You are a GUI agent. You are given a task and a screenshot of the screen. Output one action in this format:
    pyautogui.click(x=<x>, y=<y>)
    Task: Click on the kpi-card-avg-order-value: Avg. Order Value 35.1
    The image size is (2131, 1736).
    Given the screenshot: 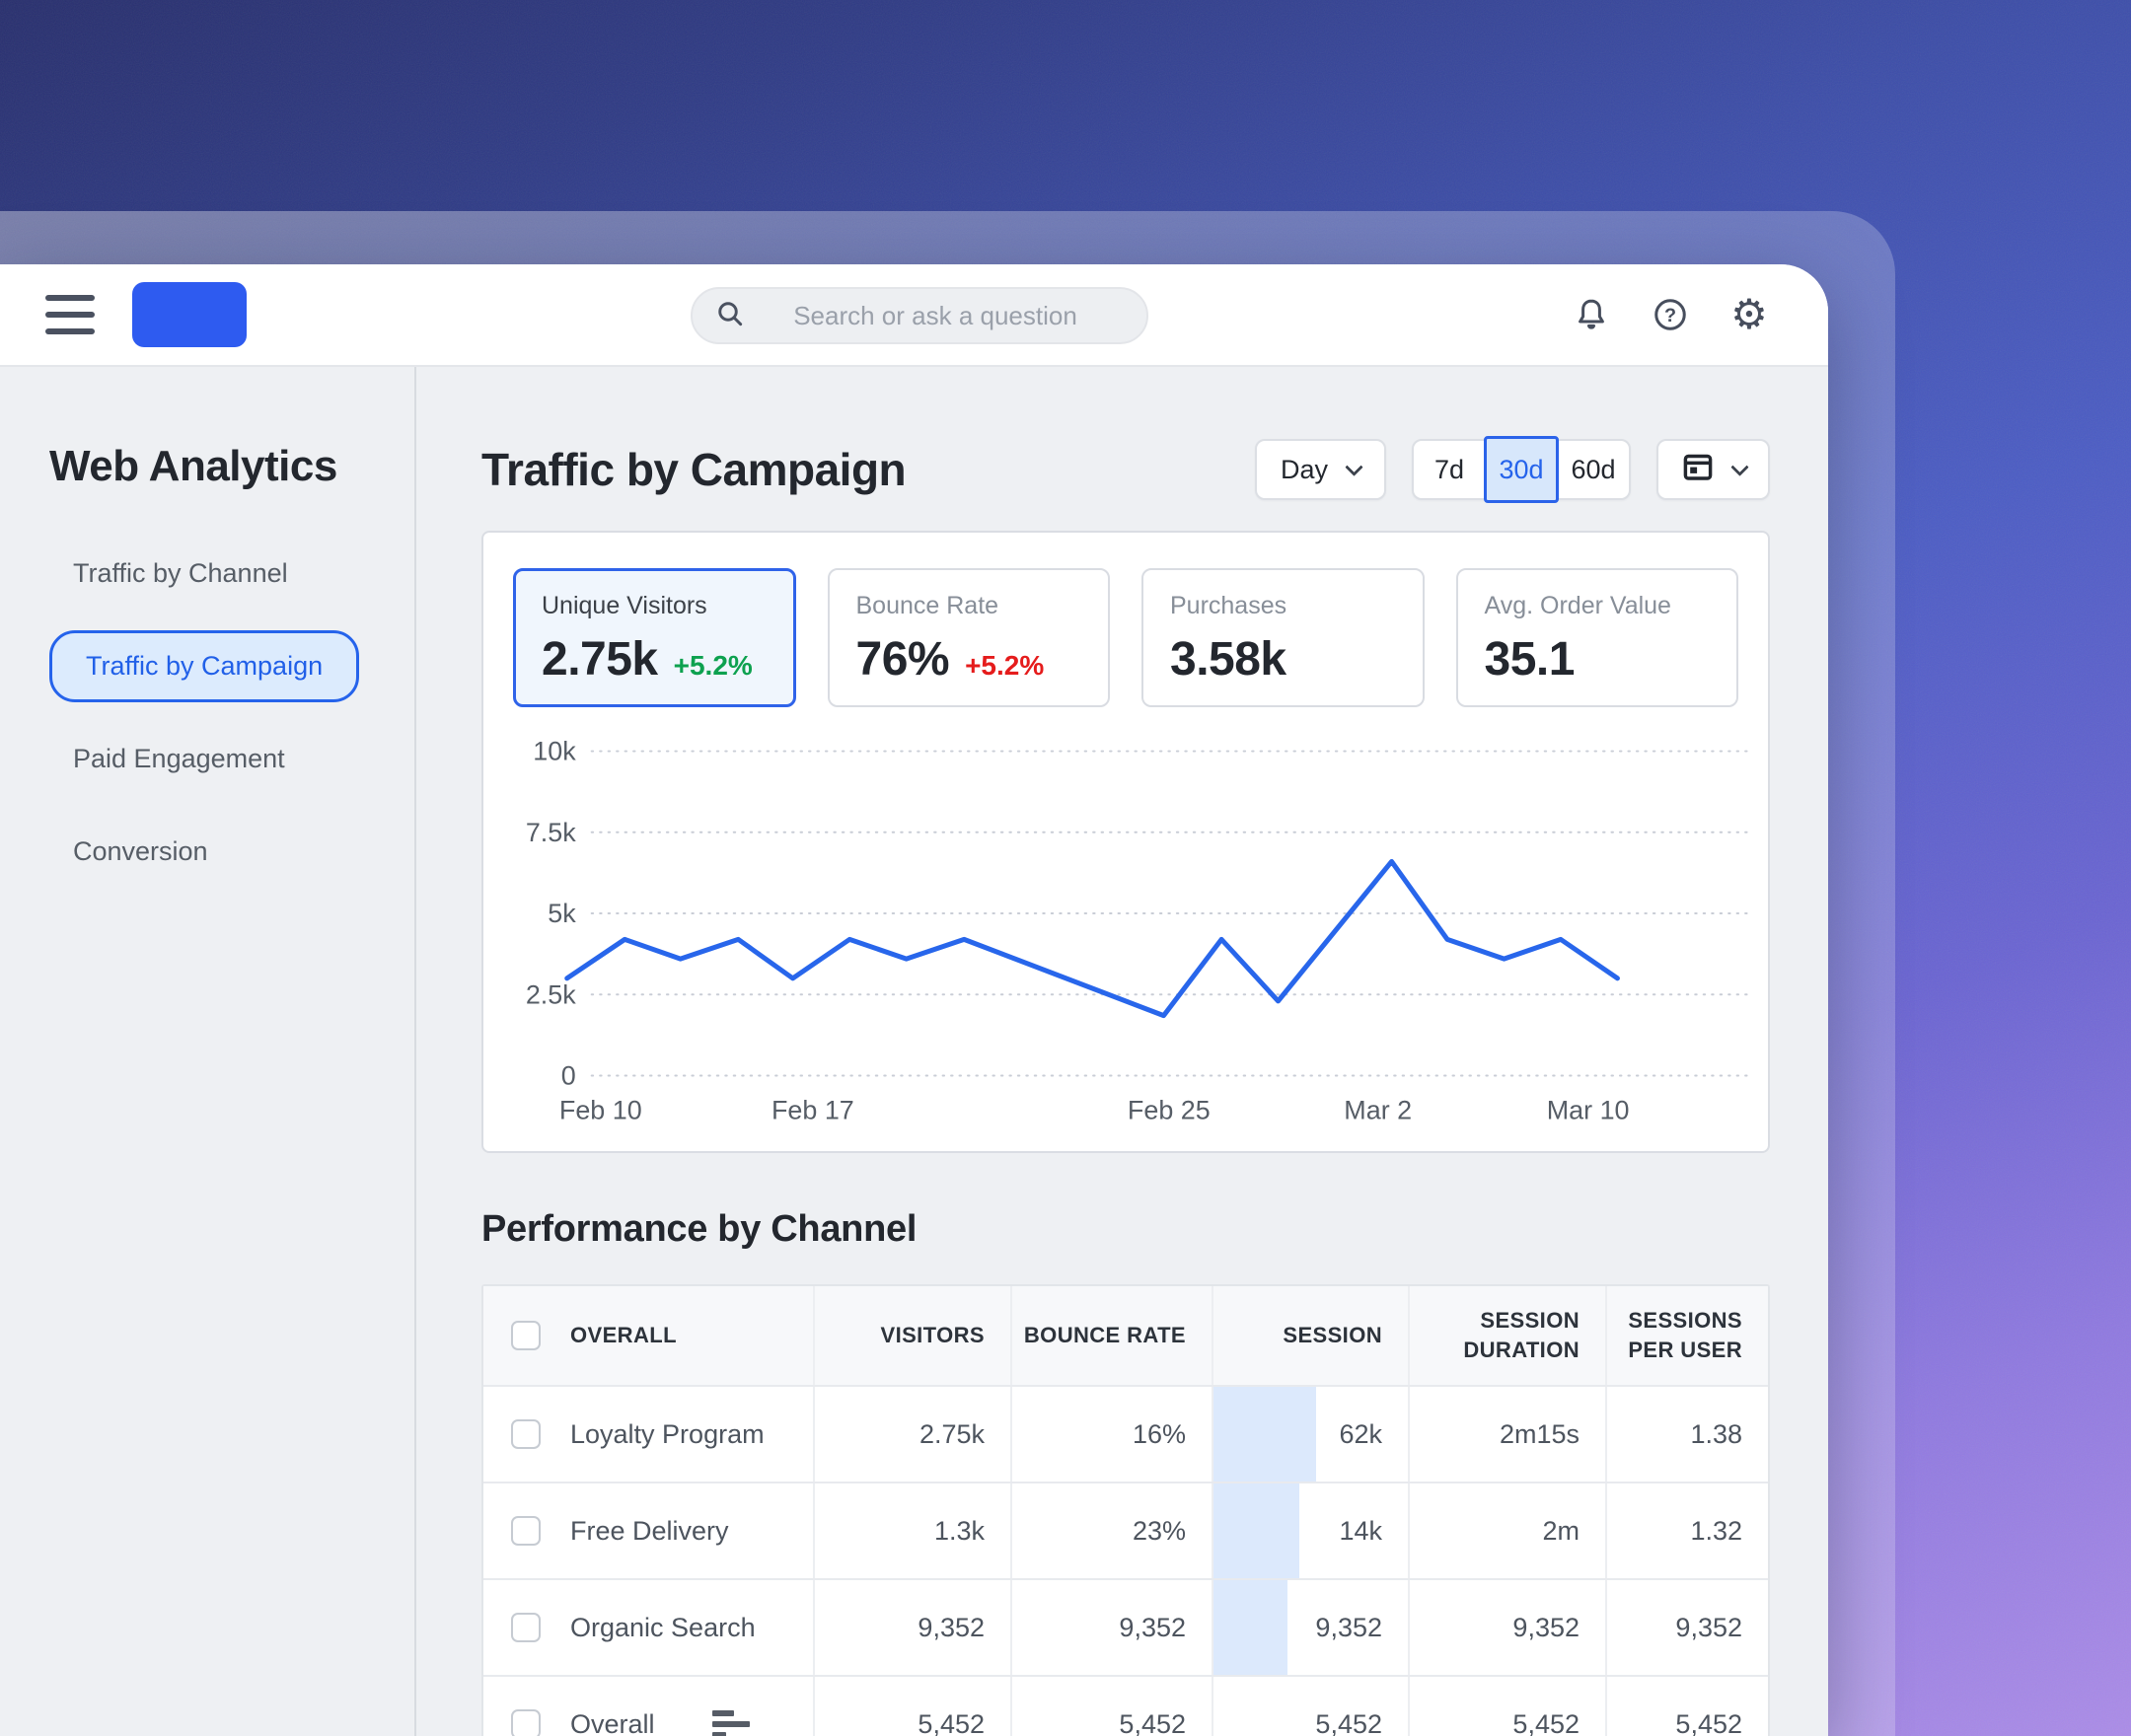 What is the action you would take?
    pyautogui.click(x=1596, y=637)
    